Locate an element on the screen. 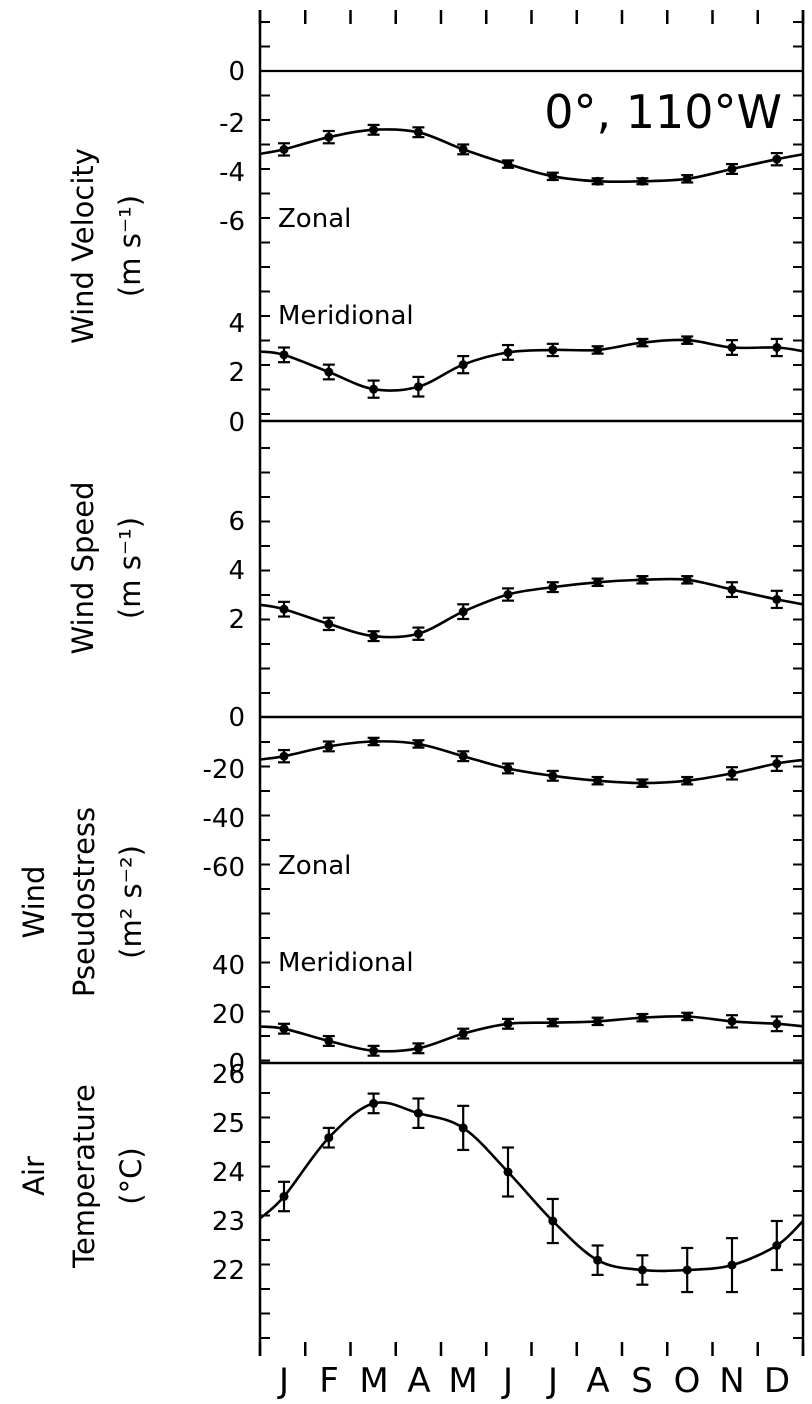 The width and height of the screenshot is (812, 1404). air-temperature-tick-label: 22 is located at coordinates (228, 1271).